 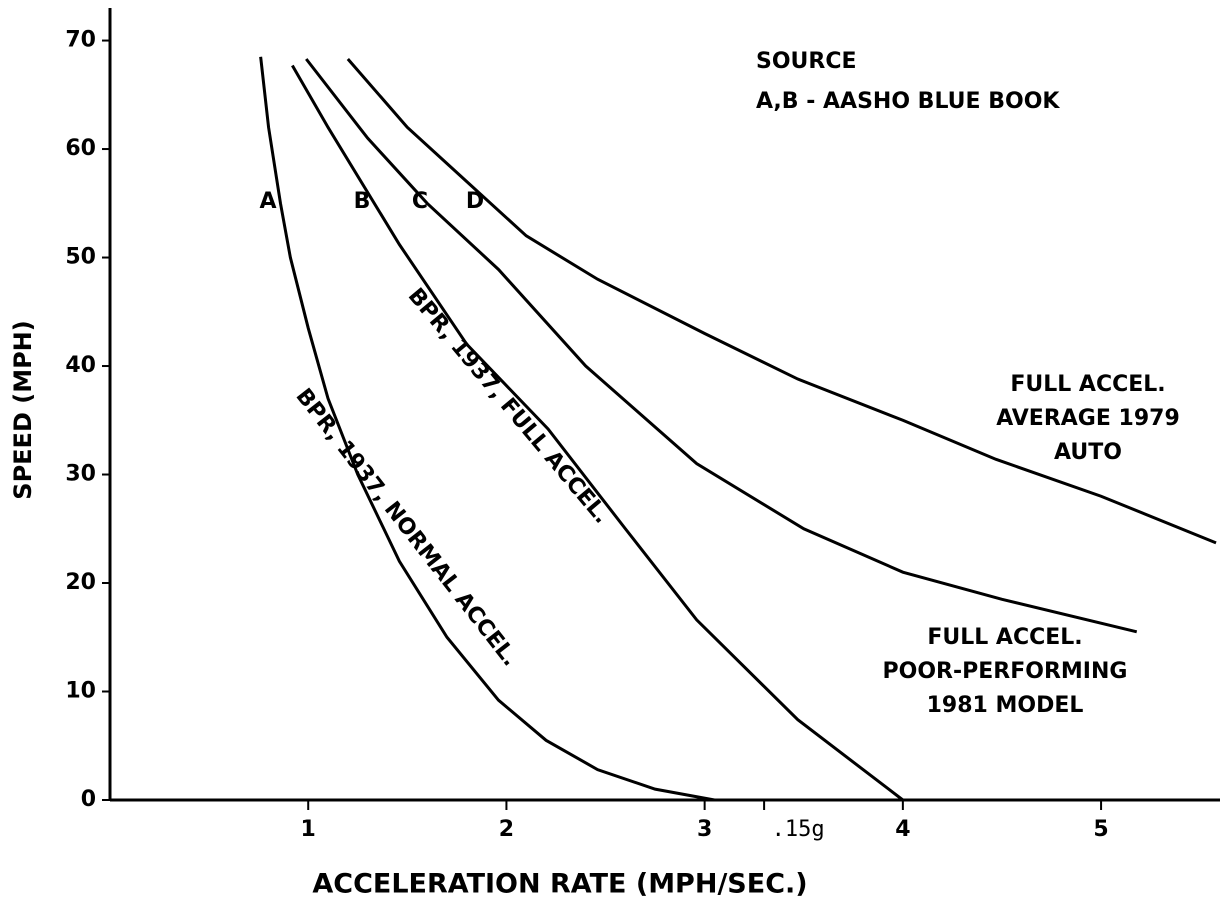 I want to click on y-tick-label: 30, so click(x=80, y=474).